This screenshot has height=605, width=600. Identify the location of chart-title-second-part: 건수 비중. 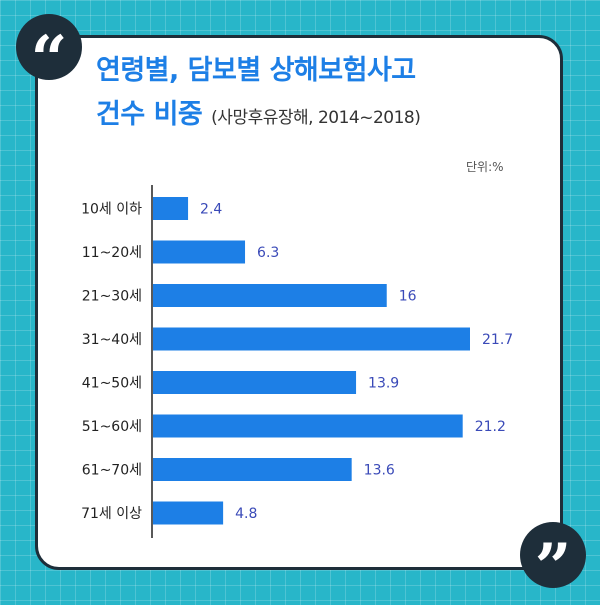
(149, 114).